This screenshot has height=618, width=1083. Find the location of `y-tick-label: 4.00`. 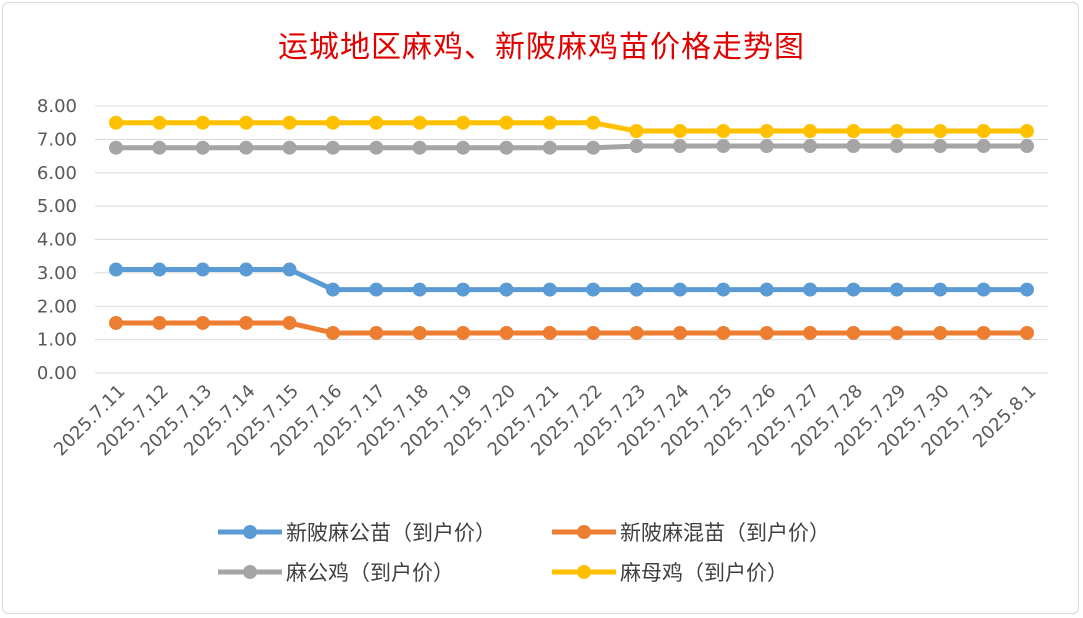

y-tick-label: 4.00 is located at coordinates (57, 240).